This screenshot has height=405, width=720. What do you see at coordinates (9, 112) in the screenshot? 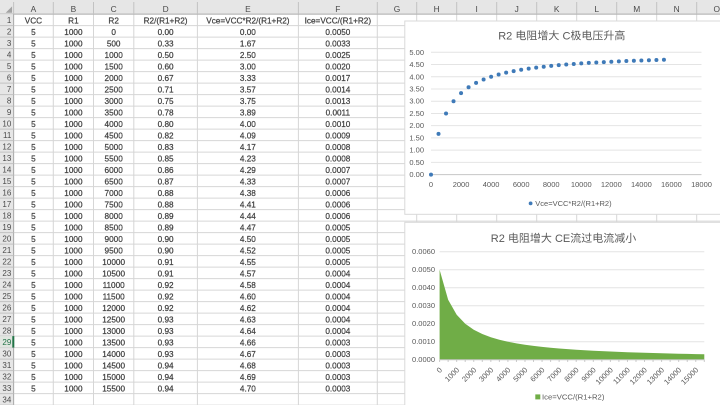
I see `svg-text: 9` at bounding box center [9, 112].